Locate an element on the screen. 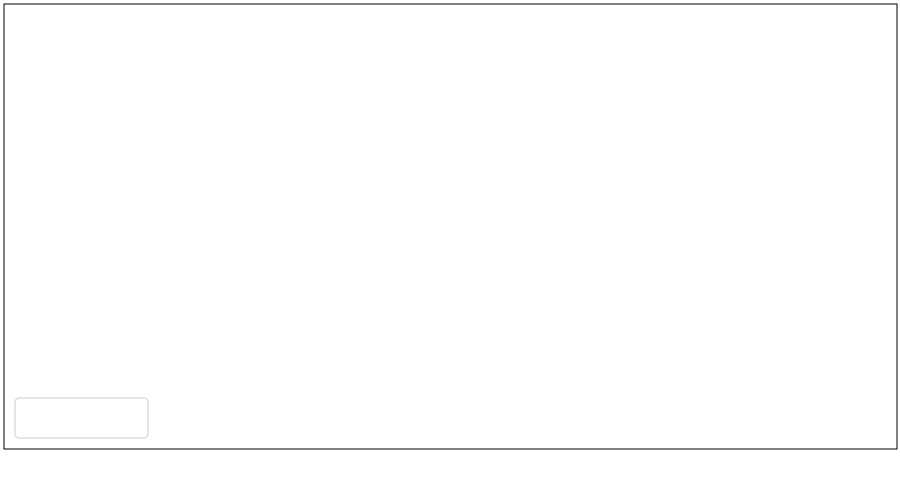 The height and width of the screenshot is (486, 900). legend is located at coordinates (81, 418).